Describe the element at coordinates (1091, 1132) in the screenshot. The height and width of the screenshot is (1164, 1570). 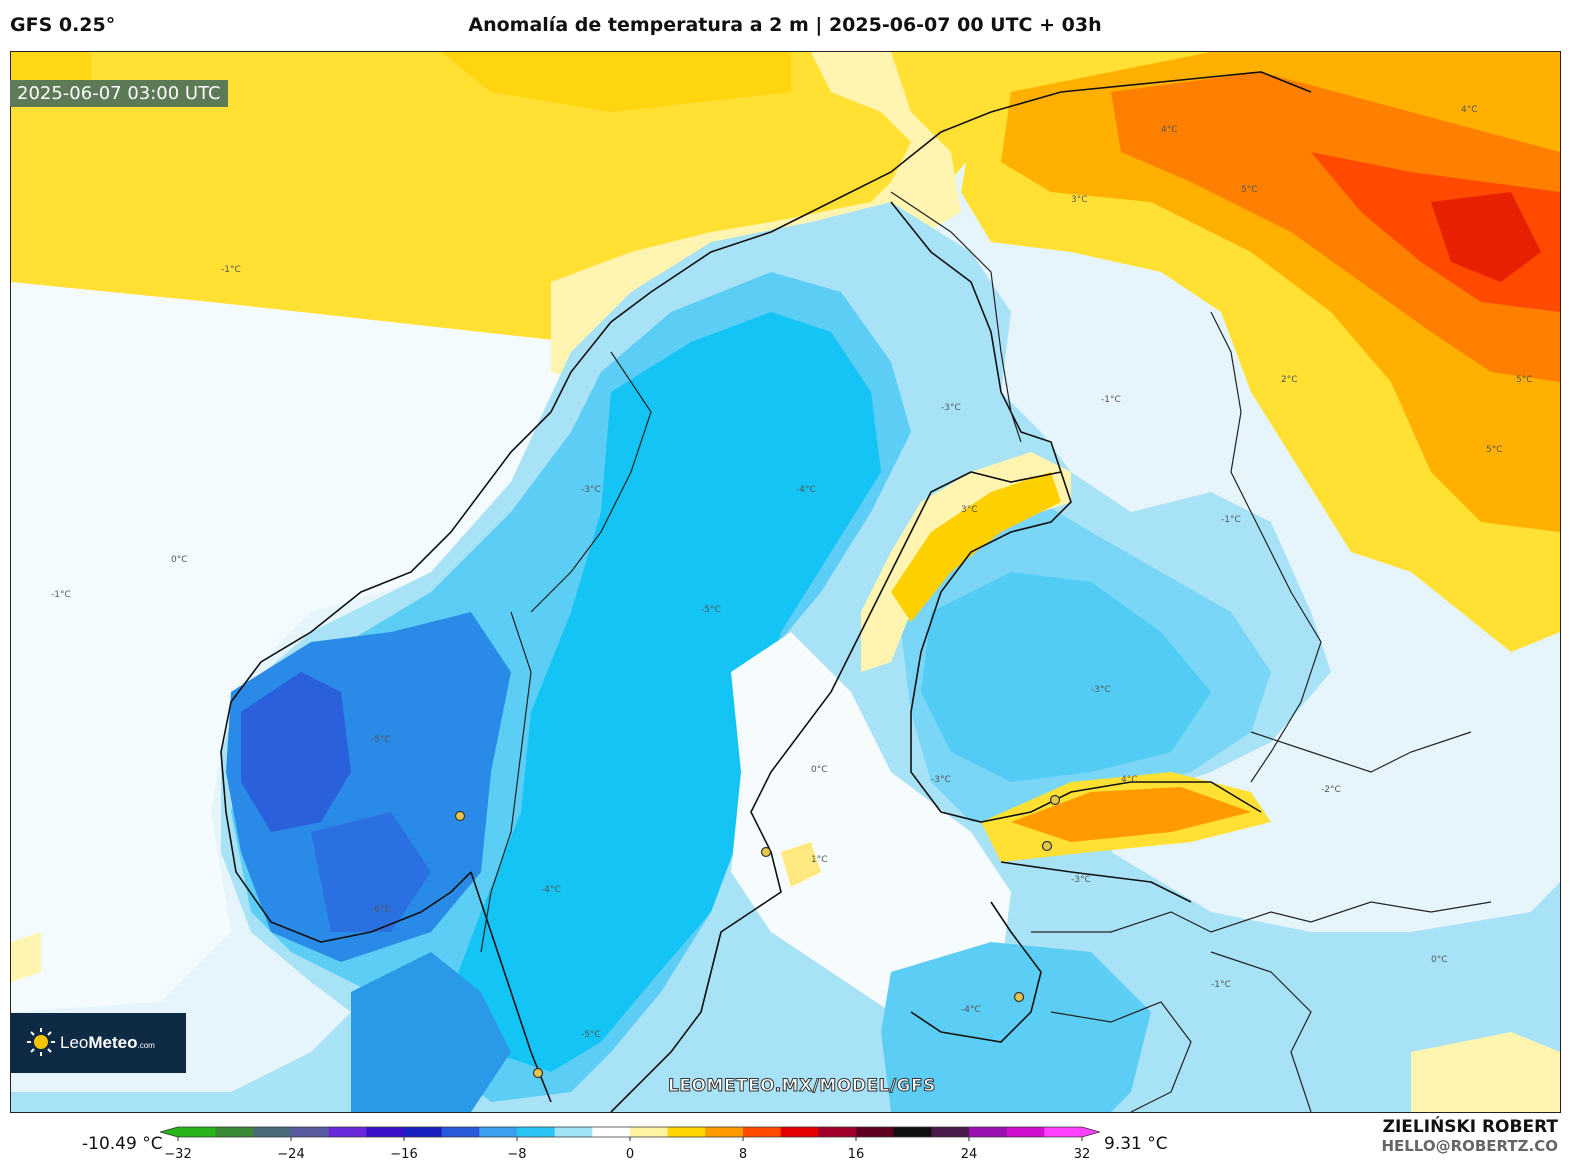
I see `colorbar-max-arrow` at that location.